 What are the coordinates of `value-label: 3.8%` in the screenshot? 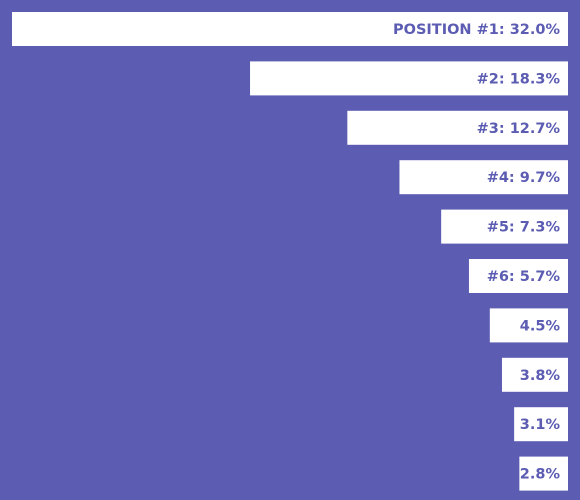 It's located at (540, 376).